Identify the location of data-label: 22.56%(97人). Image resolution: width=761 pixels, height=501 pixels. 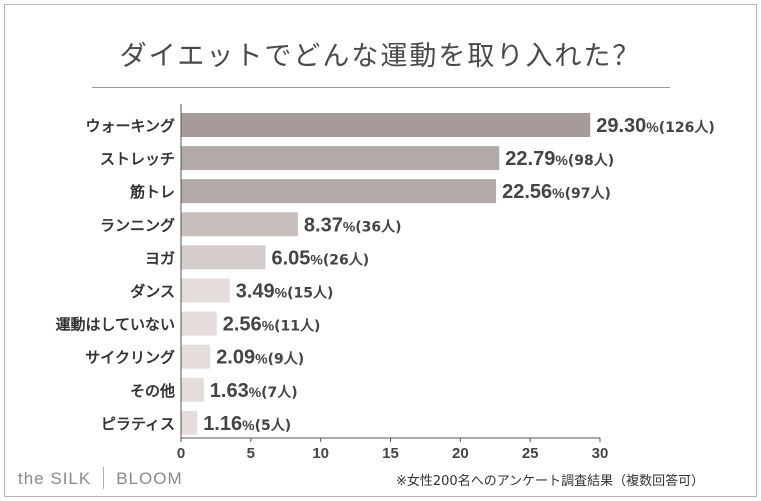
(556, 192).